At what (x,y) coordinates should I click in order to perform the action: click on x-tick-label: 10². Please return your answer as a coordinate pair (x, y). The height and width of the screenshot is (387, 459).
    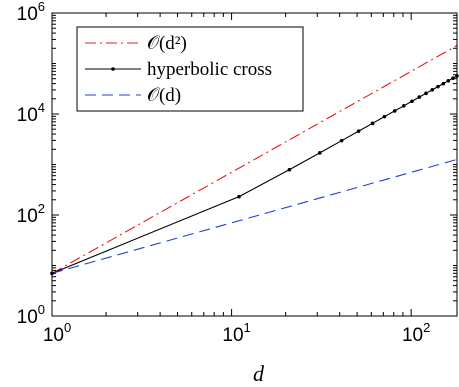
    Looking at the image, I should click on (416, 333).